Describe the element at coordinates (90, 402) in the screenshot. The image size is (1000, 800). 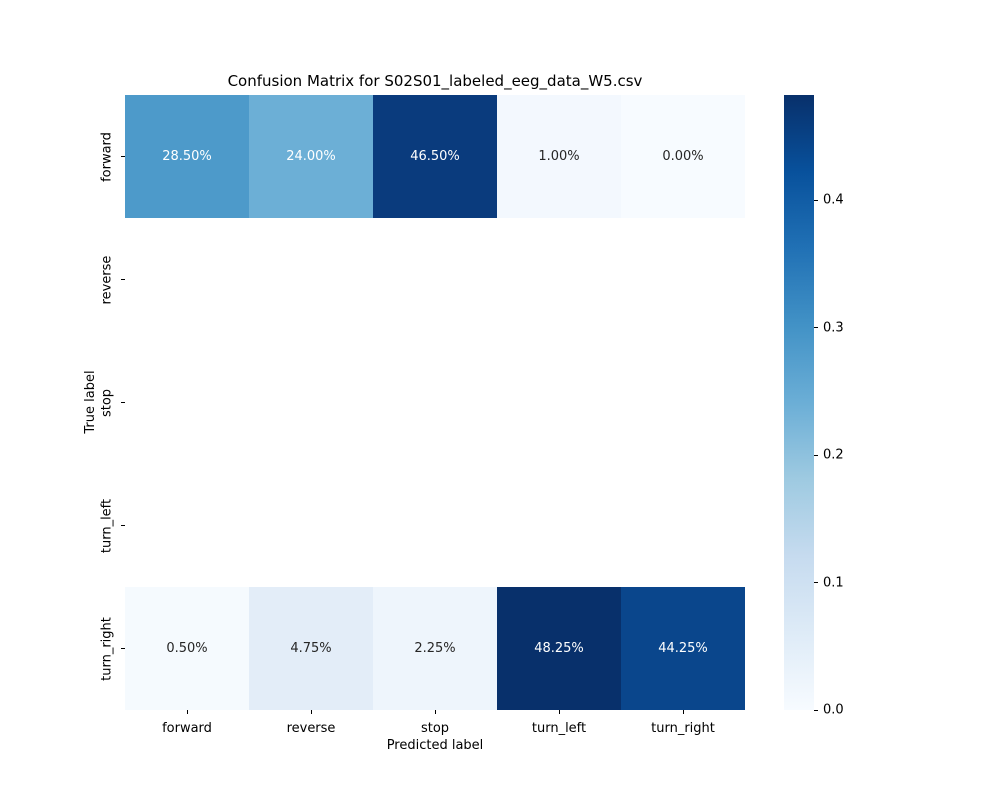
I see `y-axis-label: True label` at that location.